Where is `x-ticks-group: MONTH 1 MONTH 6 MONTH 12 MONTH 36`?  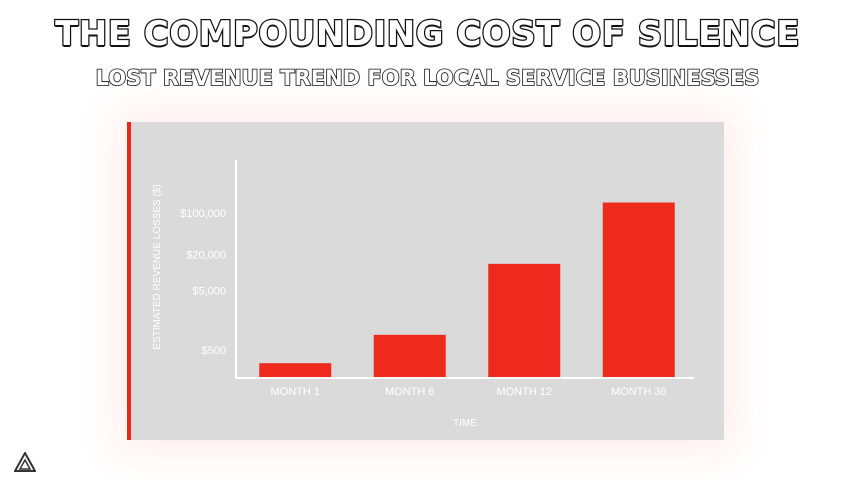
x-ticks-group: MONTH 1 MONTH 6 MONTH 12 MONTH 36 is located at coordinates (469, 392).